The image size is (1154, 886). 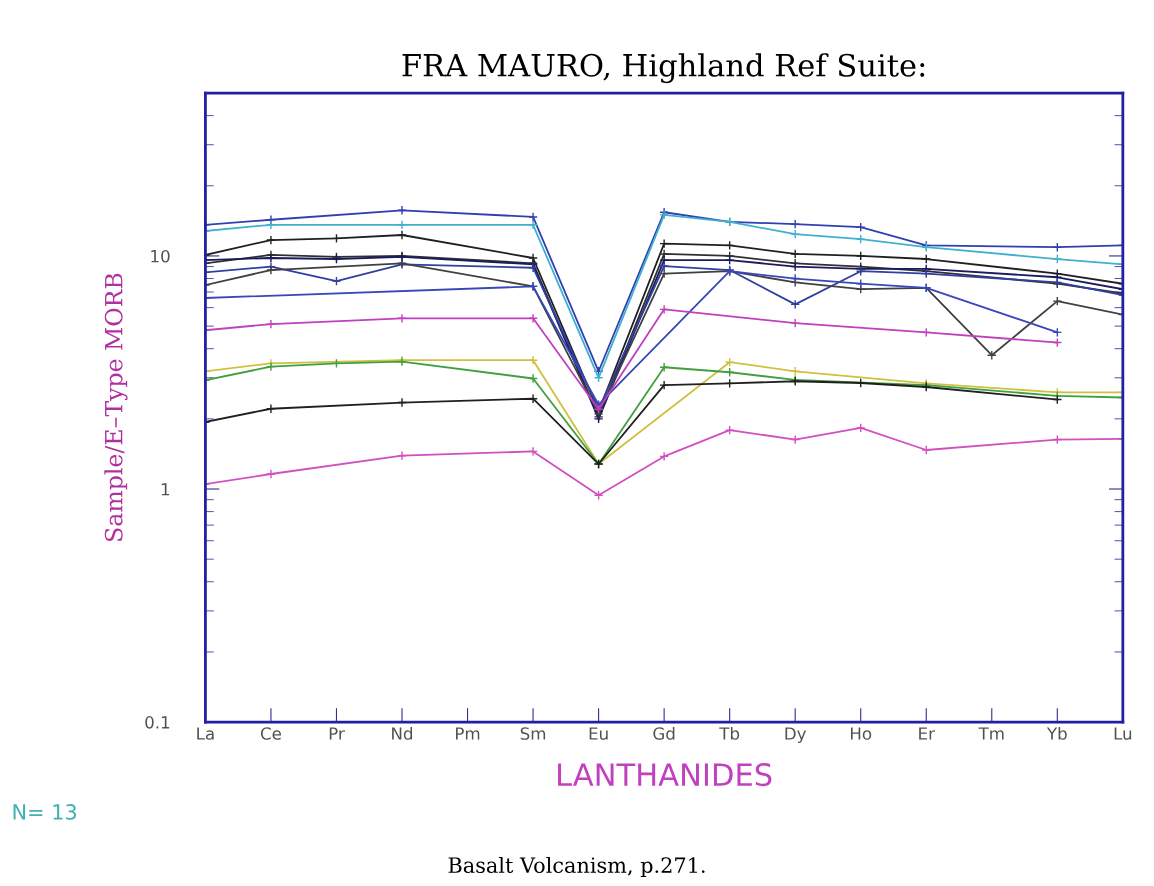 I want to click on x-tick-label: Sm, so click(x=533, y=733).